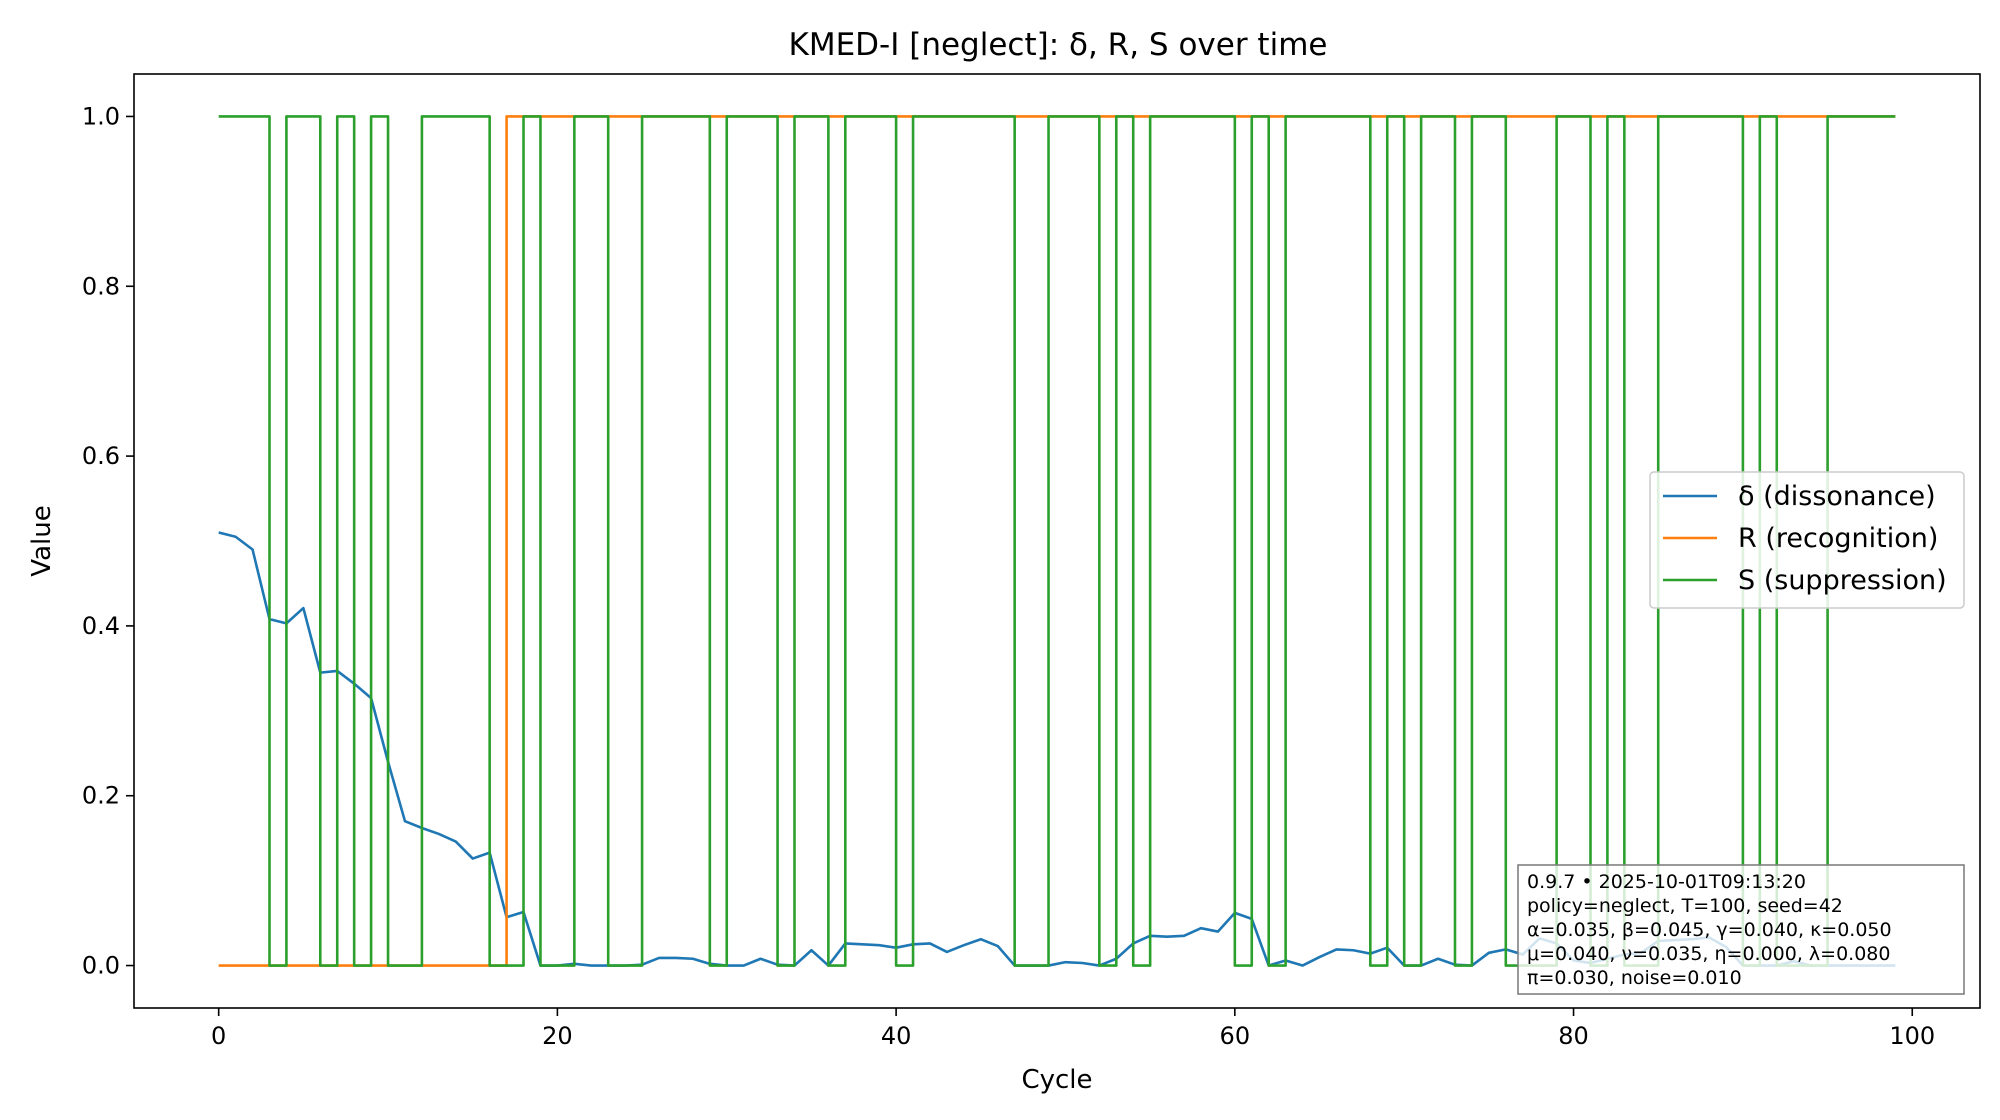  I want to click on y-tick-label: 1.0, so click(101, 116).